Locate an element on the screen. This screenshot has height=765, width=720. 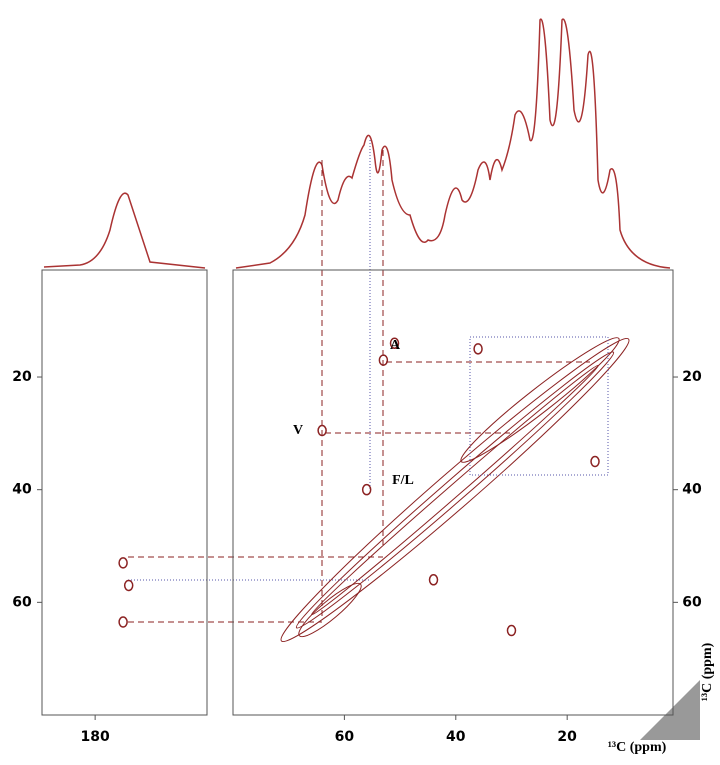
x-tick-label: 180 is located at coordinates (95, 737).